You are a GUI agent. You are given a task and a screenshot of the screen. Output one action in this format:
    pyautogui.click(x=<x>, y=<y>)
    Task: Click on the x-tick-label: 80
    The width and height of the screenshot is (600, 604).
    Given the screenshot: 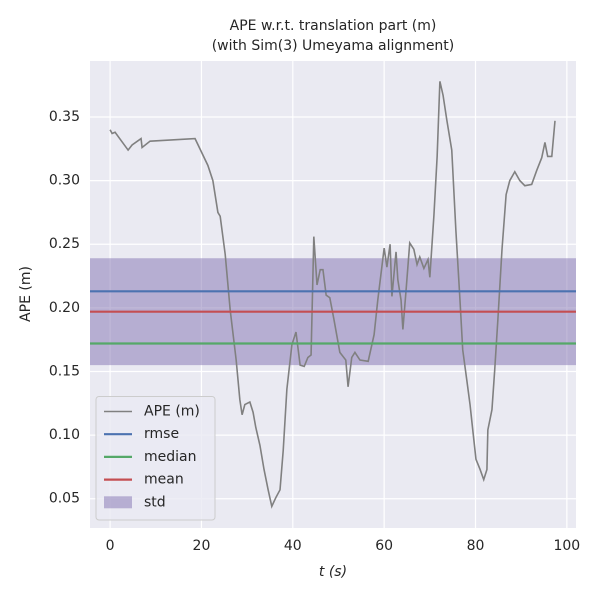 What is the action you would take?
    pyautogui.click(x=476, y=546)
    